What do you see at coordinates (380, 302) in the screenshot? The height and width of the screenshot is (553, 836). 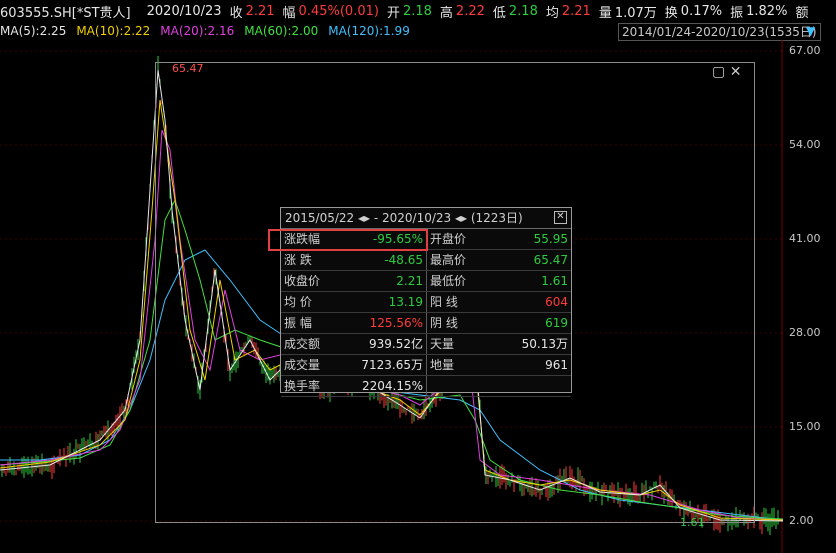 I see `stat-value: 13.19` at bounding box center [380, 302].